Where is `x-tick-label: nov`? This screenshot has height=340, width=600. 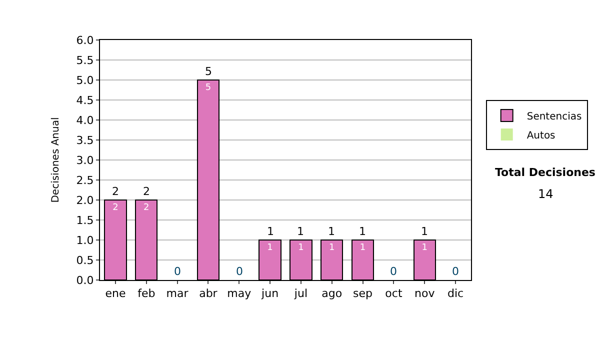
x-tick-label: nov is located at coordinates (425, 293).